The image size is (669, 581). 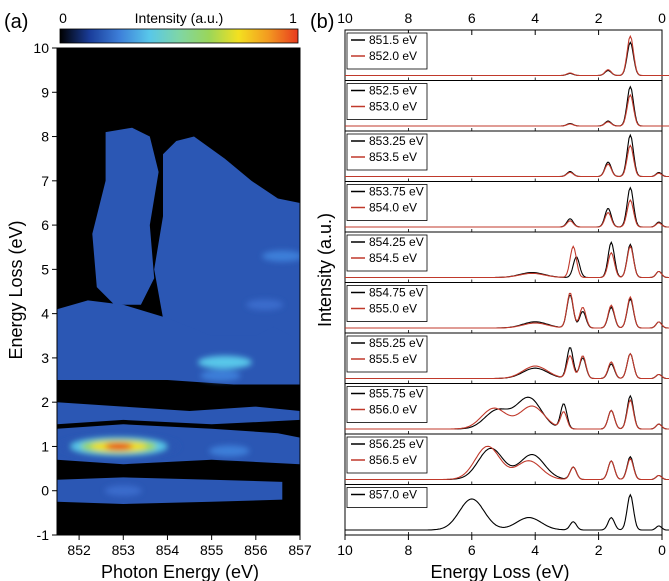 What do you see at coordinates (45, 137) in the screenshot?
I see `heatmap-ytick-label: 8` at bounding box center [45, 137].